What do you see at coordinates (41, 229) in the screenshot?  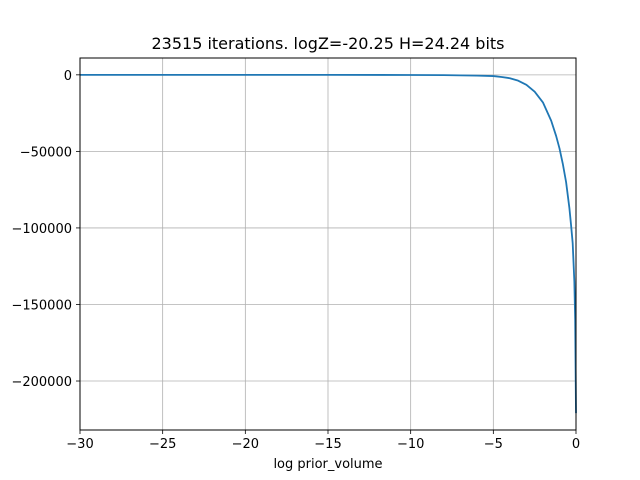 I see `y-tick-label: −100000` at bounding box center [41, 229].